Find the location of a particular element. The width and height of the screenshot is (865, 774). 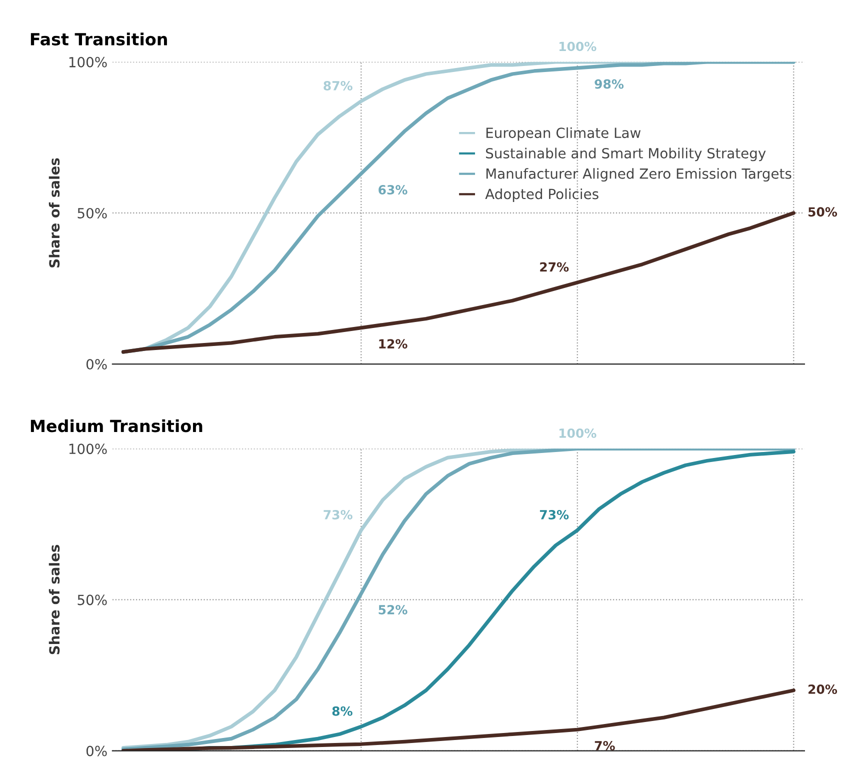

chart-title: Fast Transition is located at coordinates (98, 39).